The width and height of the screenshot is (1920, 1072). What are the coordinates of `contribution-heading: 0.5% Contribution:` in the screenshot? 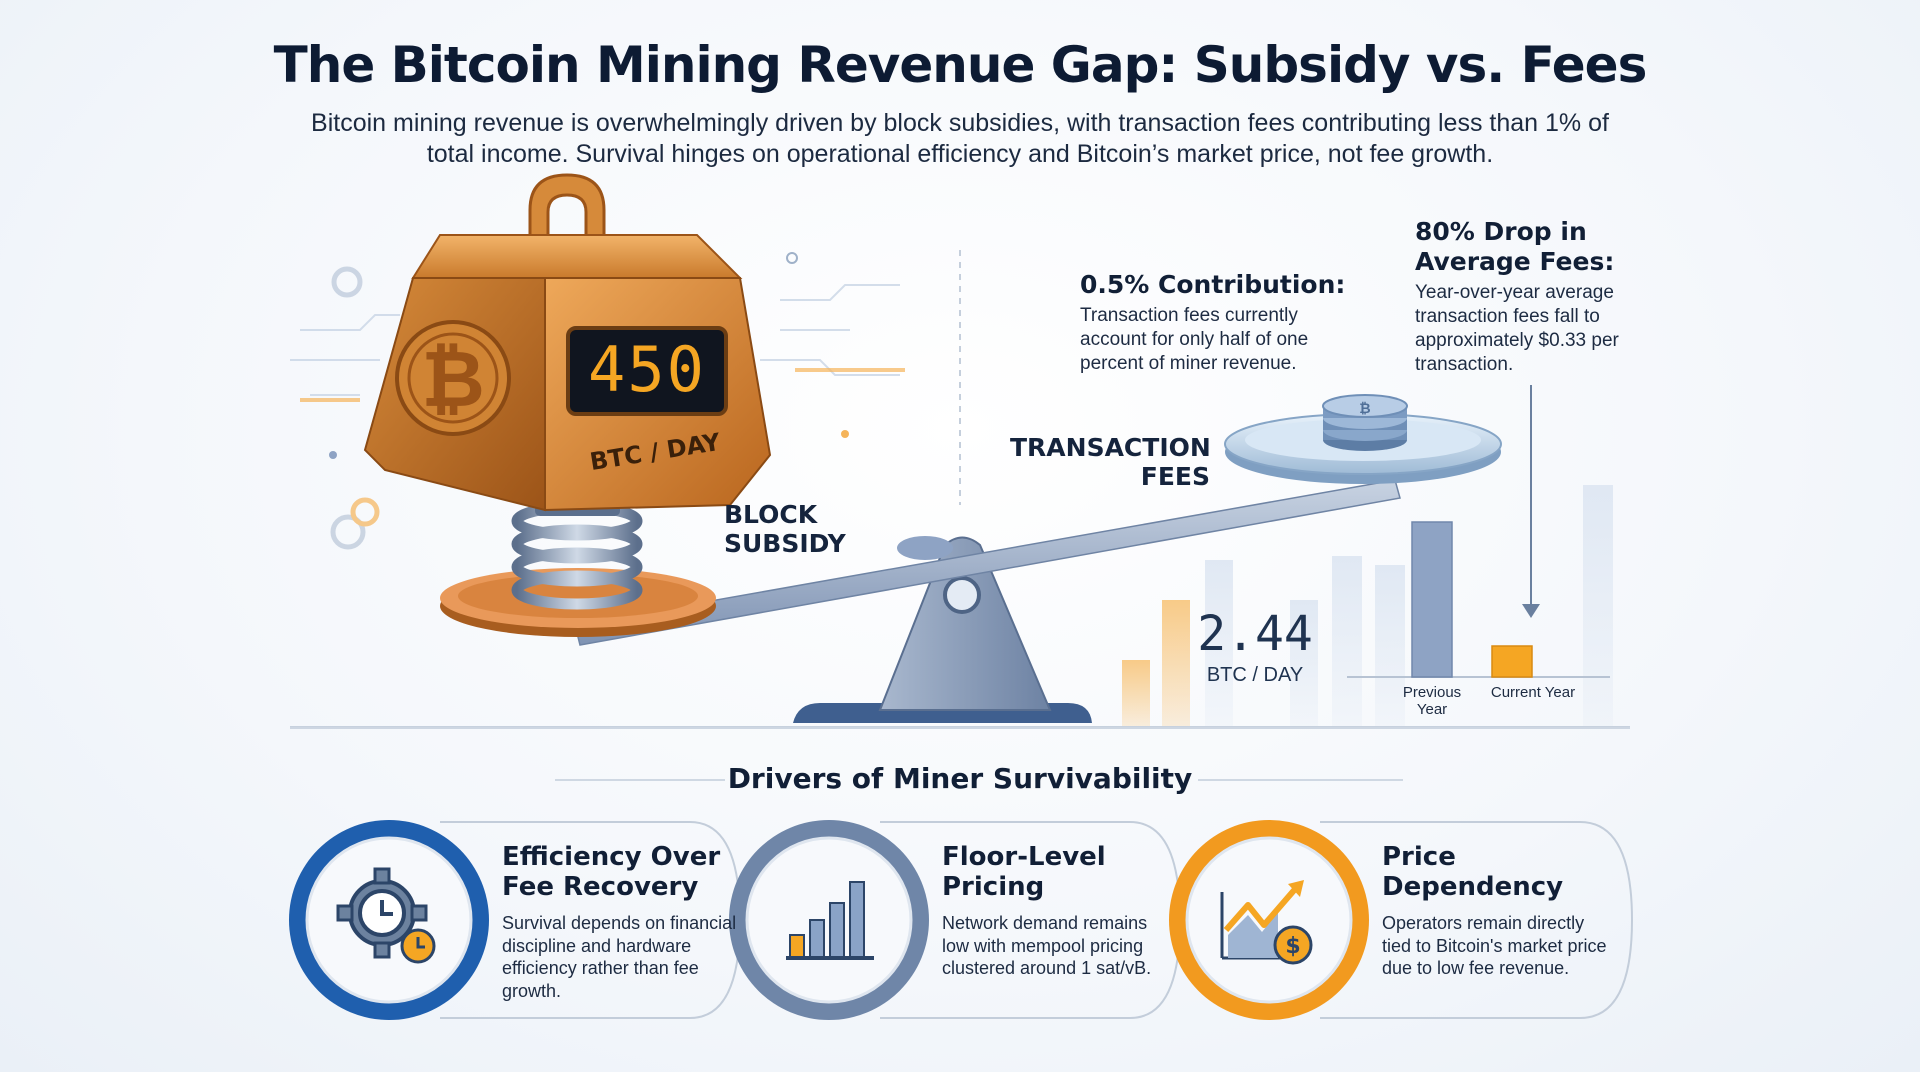 It's located at (1213, 284).